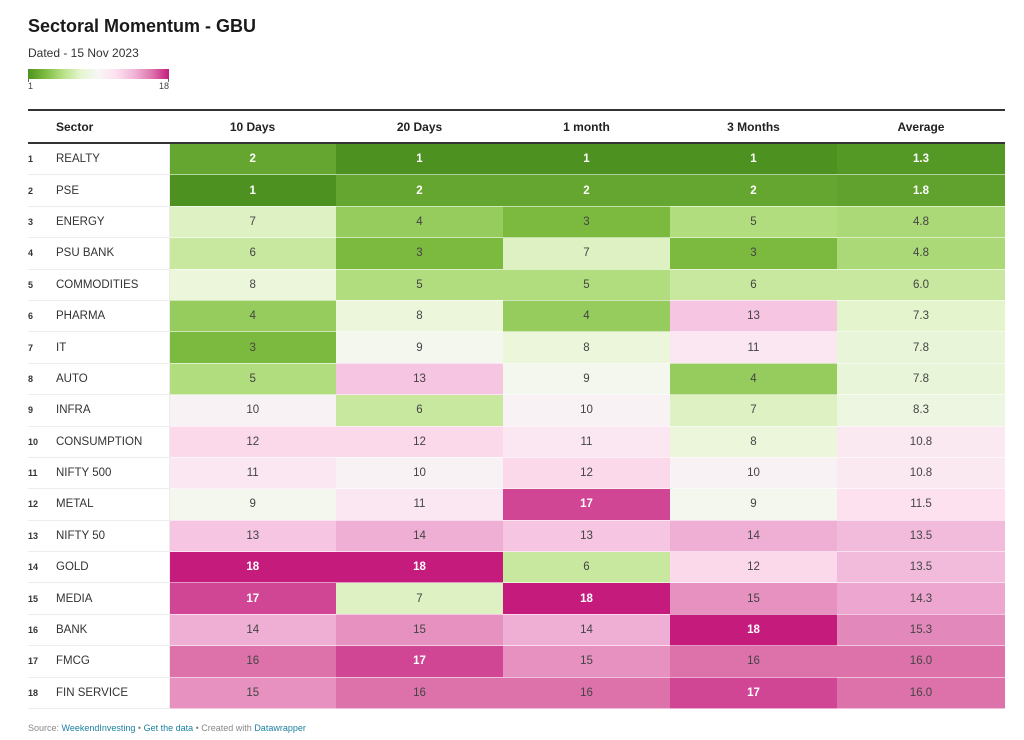 The height and width of the screenshot is (740, 1024). I want to click on cell-10-days: 18, so click(252, 567).